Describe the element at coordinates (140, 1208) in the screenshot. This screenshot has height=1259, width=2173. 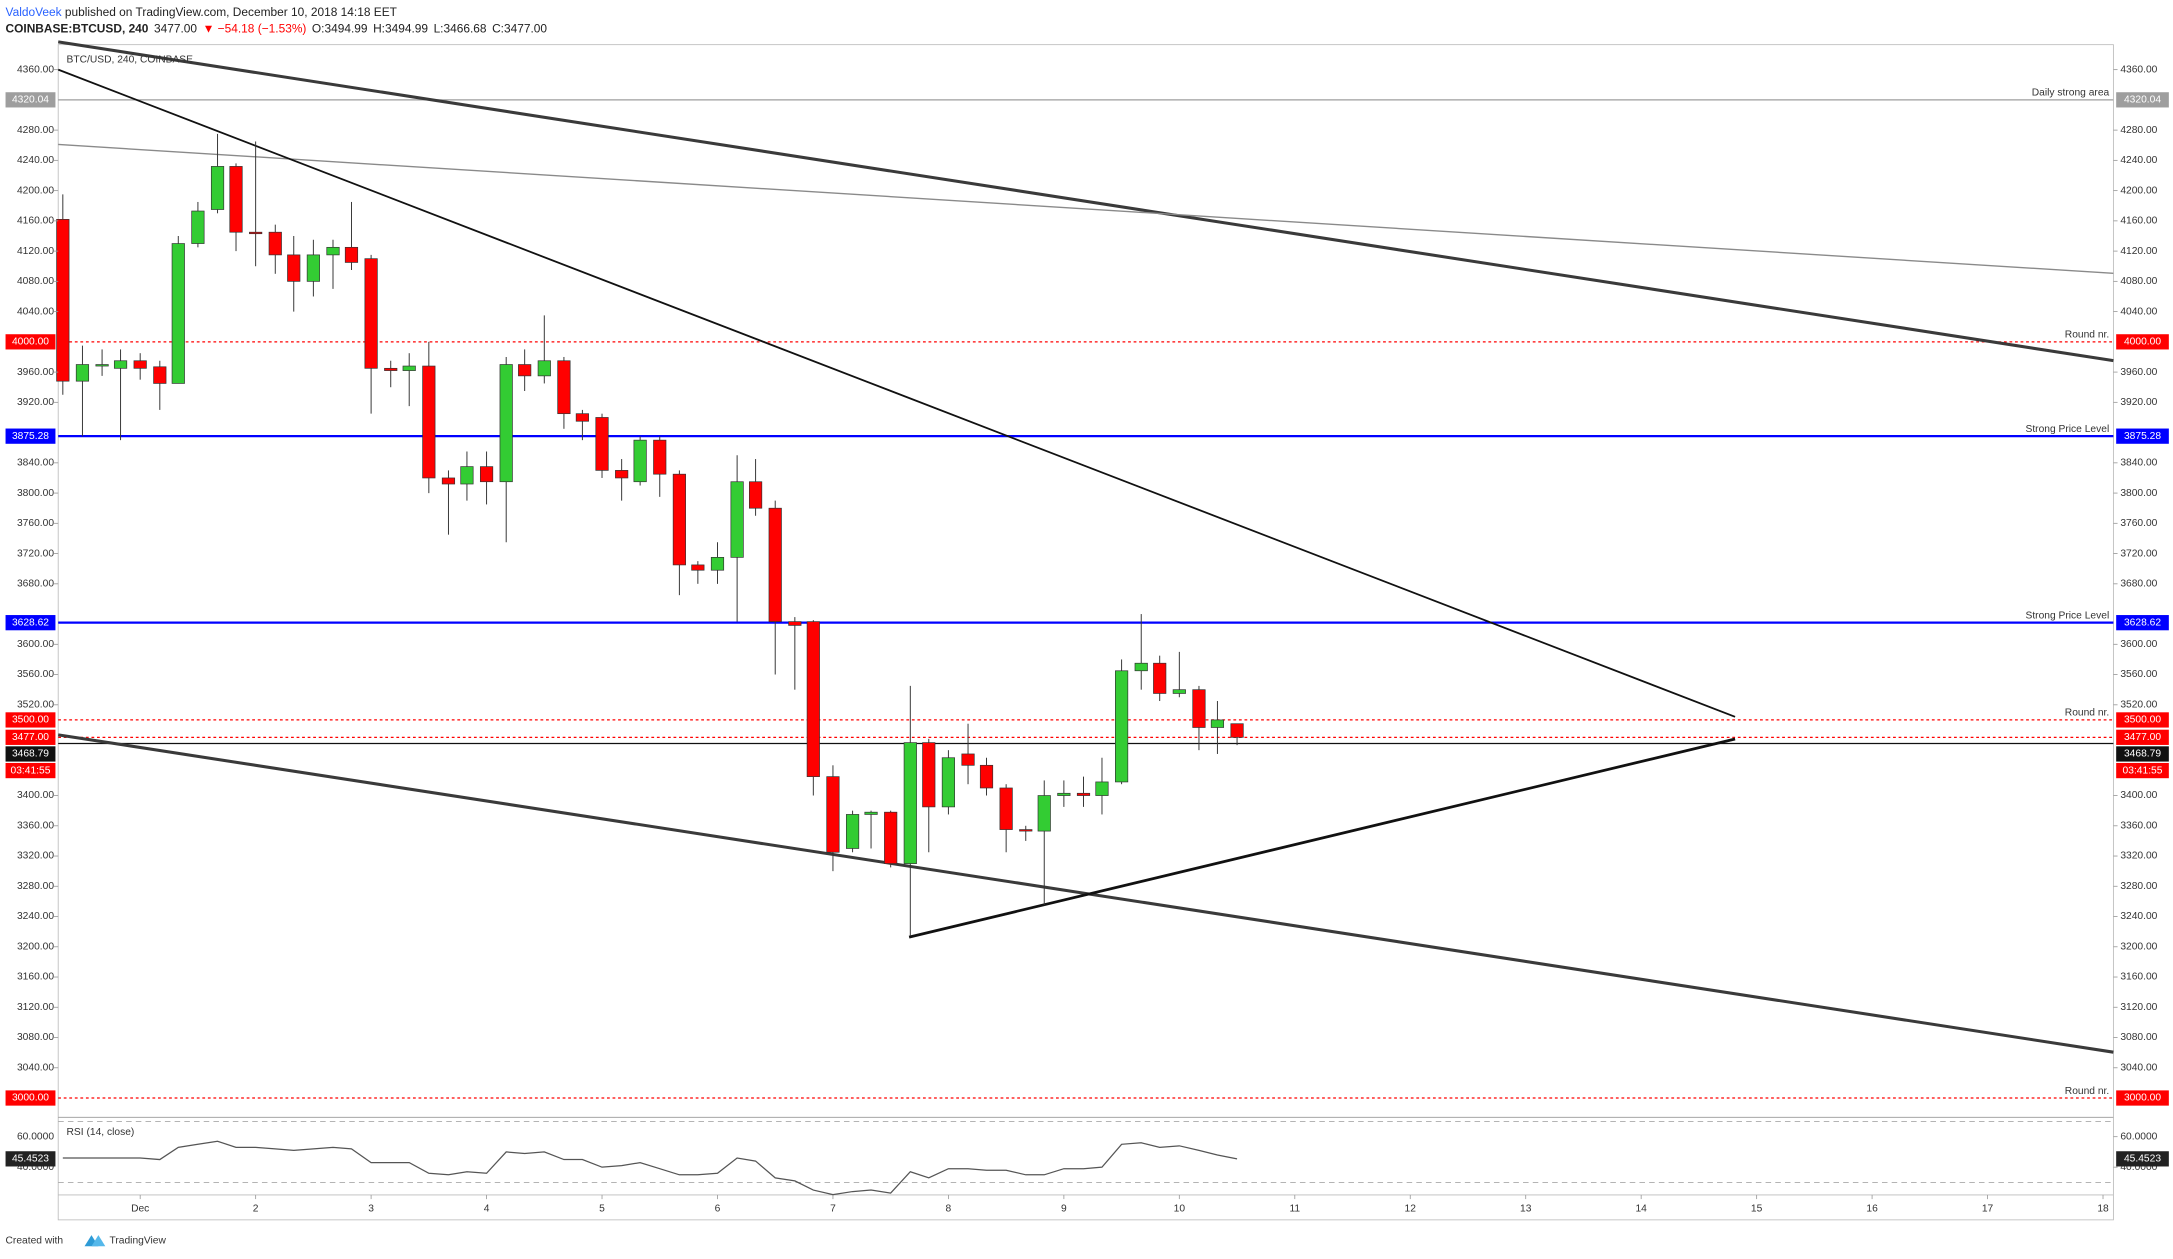
I see `x-tick-label: Dec` at that location.